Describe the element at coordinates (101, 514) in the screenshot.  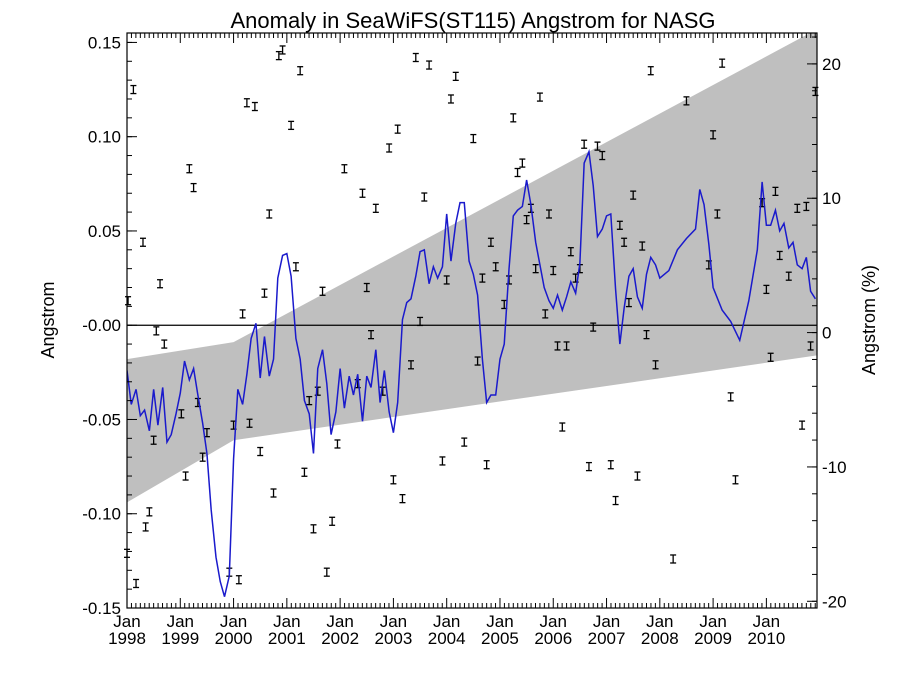
I see `y-tick-label-left: -0.10` at that location.